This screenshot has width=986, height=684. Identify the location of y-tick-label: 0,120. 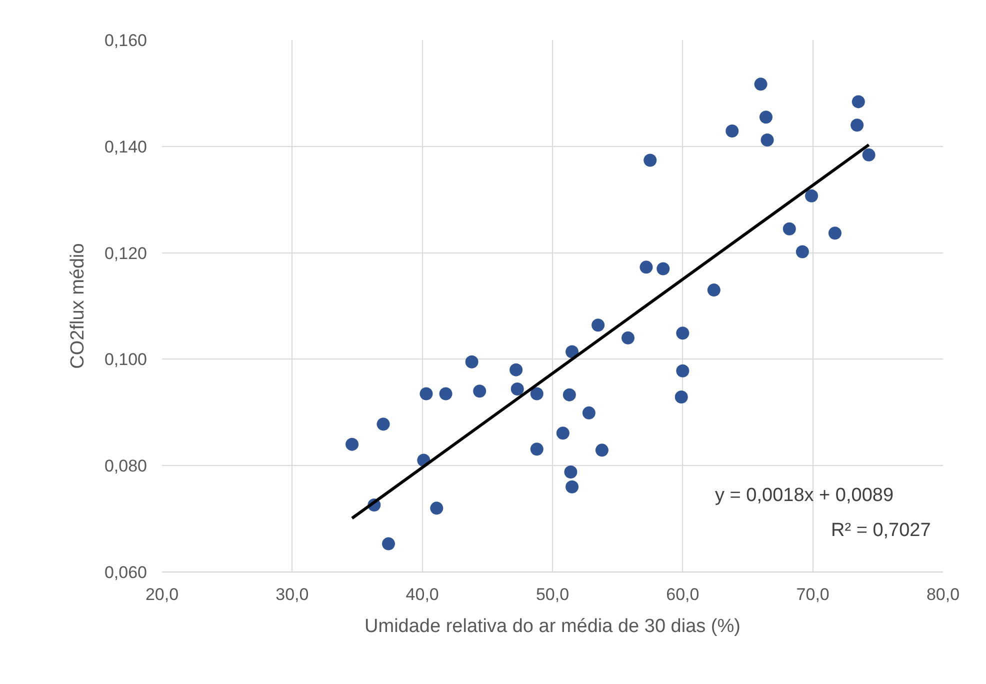
(125, 253).